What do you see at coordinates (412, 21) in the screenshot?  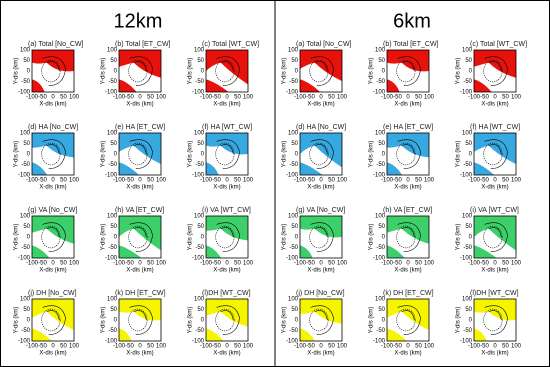 I see `group-title: 6km` at bounding box center [412, 21].